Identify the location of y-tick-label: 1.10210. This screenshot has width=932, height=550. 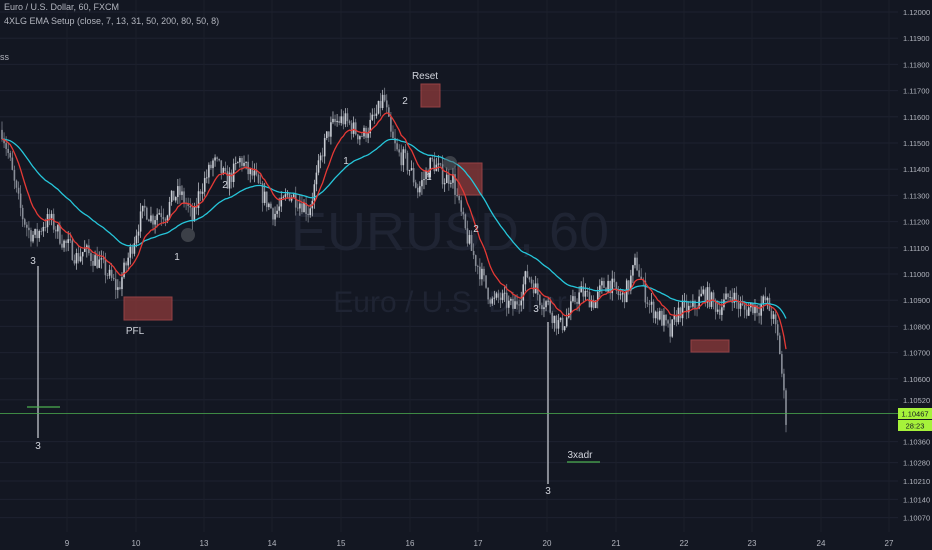
(916, 481).